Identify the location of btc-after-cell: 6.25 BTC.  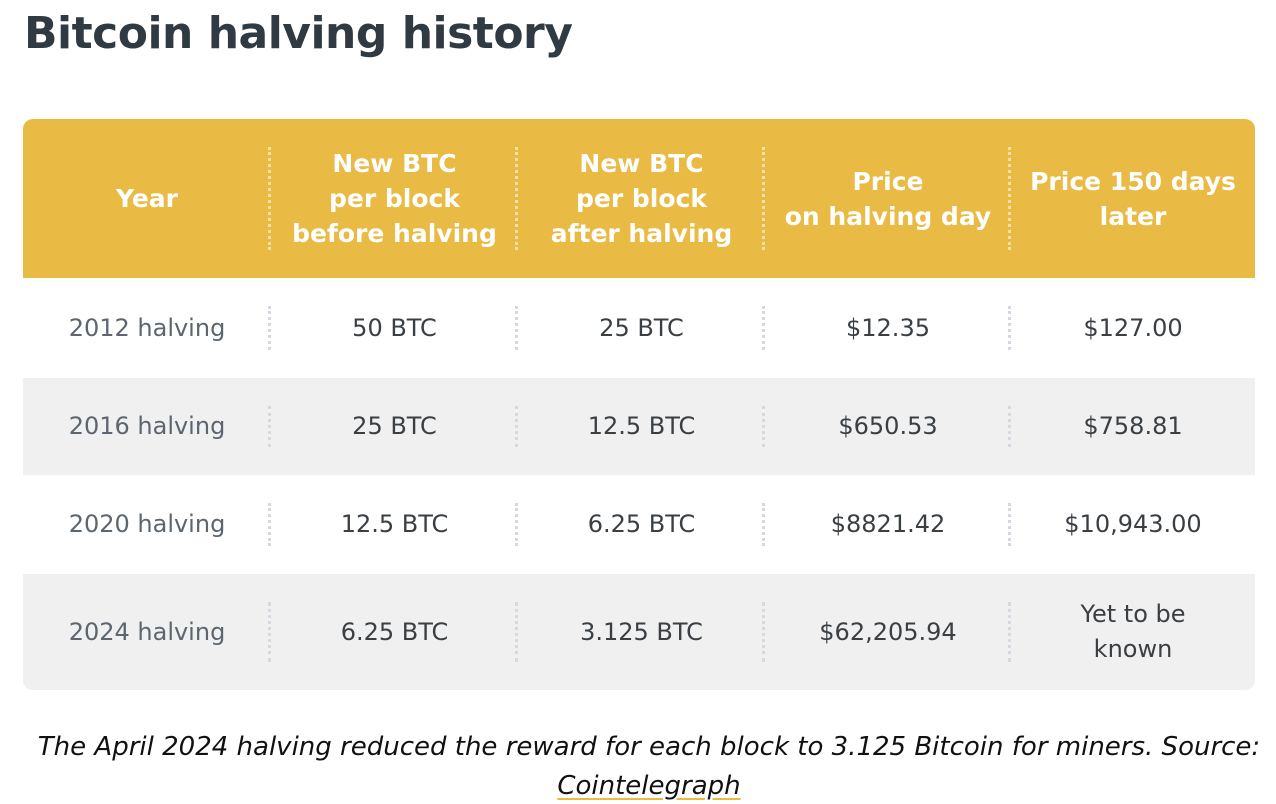
(641, 524).